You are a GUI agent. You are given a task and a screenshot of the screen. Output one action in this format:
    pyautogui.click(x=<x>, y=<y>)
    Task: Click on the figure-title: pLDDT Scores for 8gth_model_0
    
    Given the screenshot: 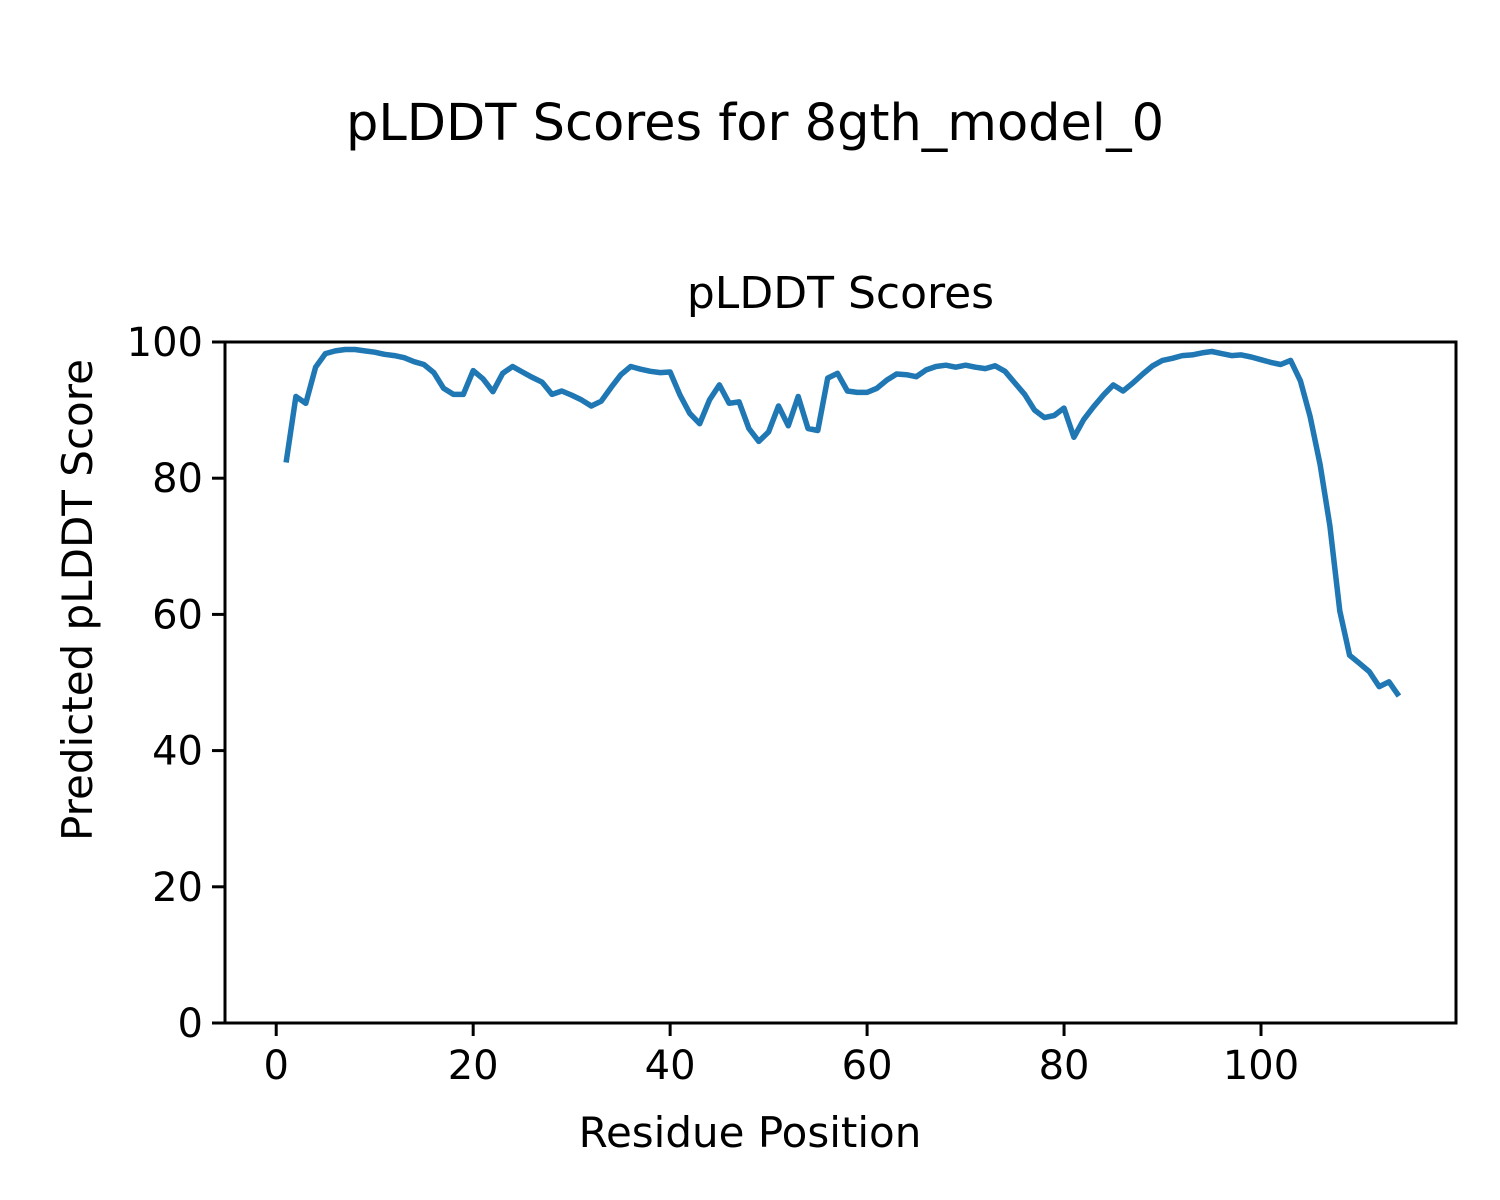 What is the action you would take?
    pyautogui.click(x=755, y=123)
    